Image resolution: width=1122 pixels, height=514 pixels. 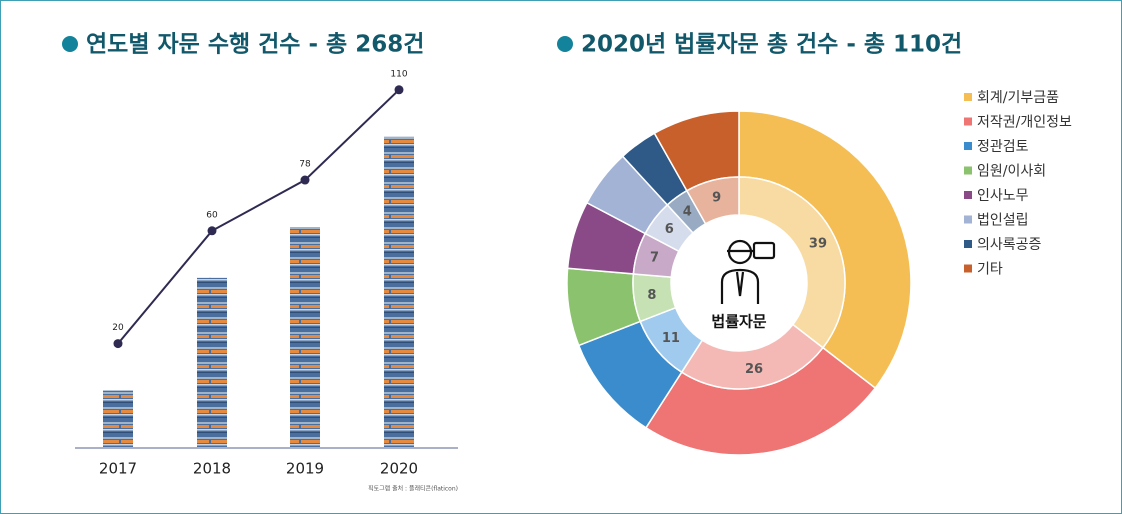 What do you see at coordinates (1024, 123) in the screenshot?
I see `legend-label: 저작권/개인정보` at bounding box center [1024, 123].